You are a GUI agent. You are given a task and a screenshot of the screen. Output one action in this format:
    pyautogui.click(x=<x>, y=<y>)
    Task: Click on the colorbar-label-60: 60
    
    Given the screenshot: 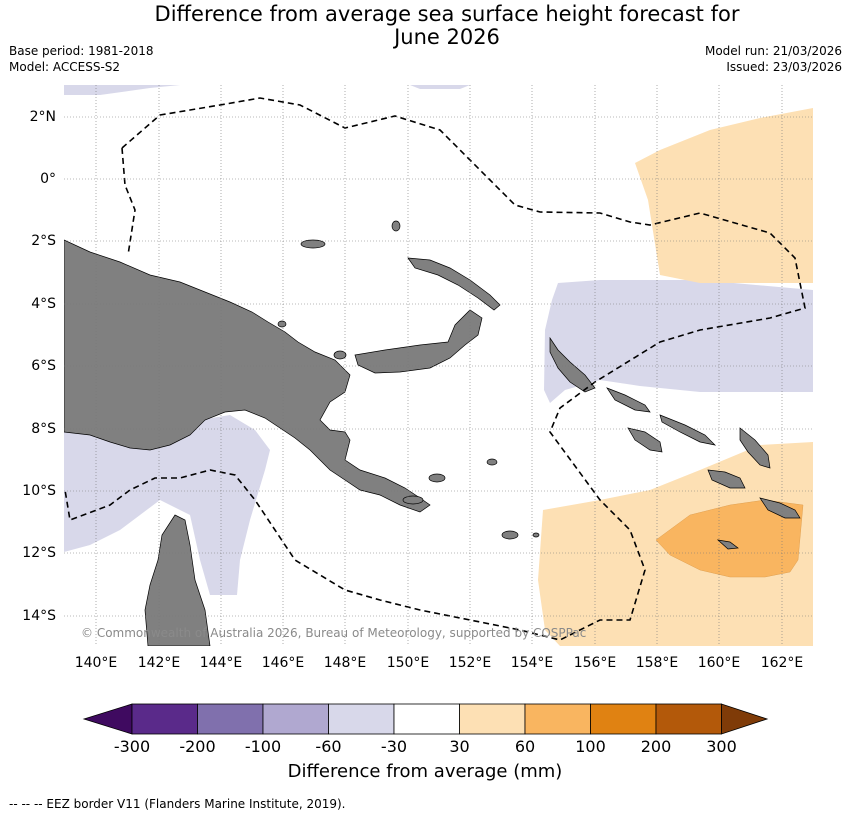 What is the action you would take?
    pyautogui.click(x=525, y=746)
    